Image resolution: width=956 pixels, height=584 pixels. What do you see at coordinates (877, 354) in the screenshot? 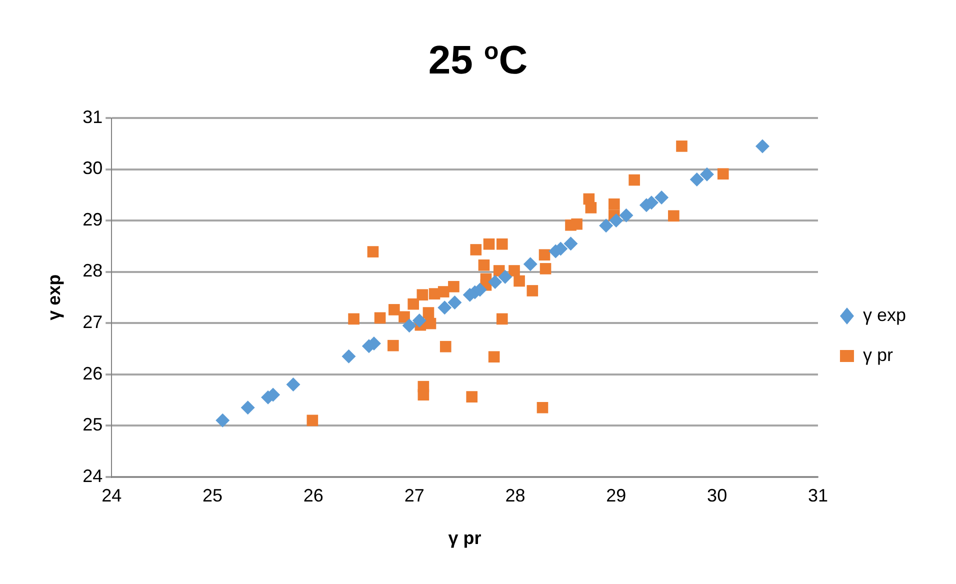
I see `legend-label: γ pr` at bounding box center [877, 354].